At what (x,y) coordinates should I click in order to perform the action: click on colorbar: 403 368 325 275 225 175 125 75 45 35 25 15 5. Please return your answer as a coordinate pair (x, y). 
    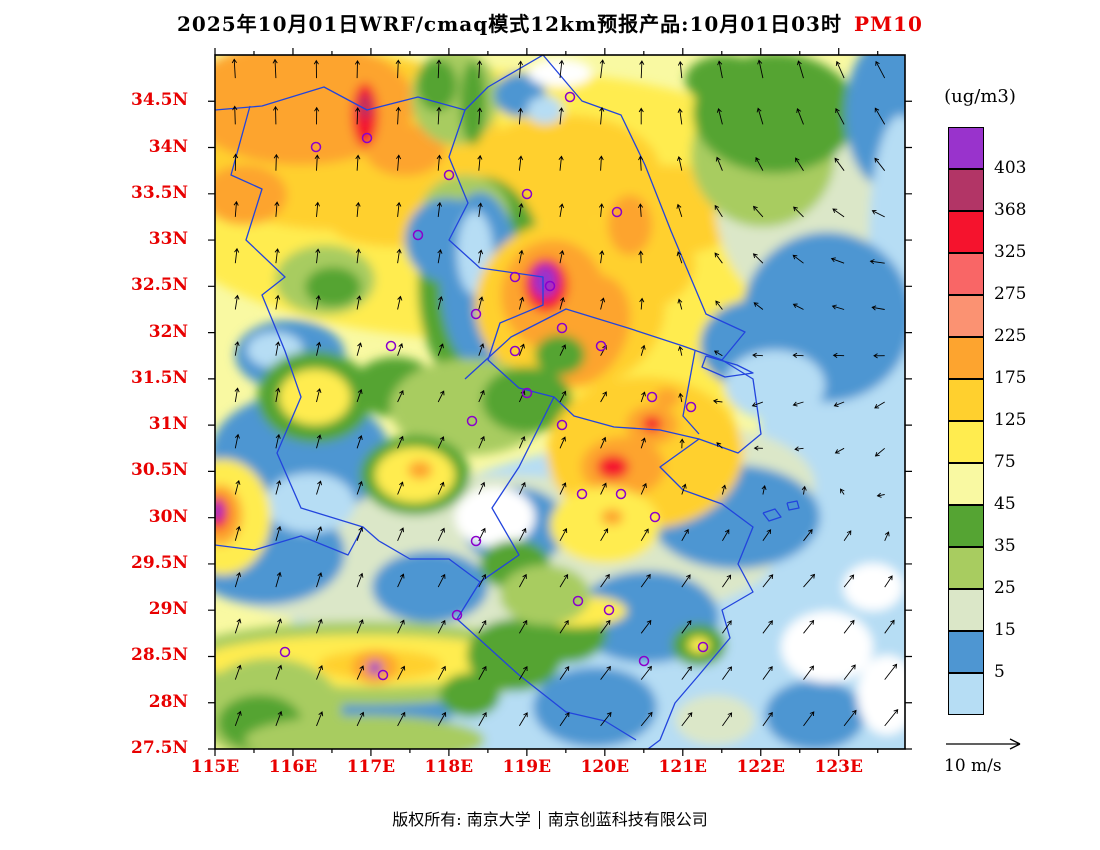
    Looking at the image, I should click on (1018, 427).